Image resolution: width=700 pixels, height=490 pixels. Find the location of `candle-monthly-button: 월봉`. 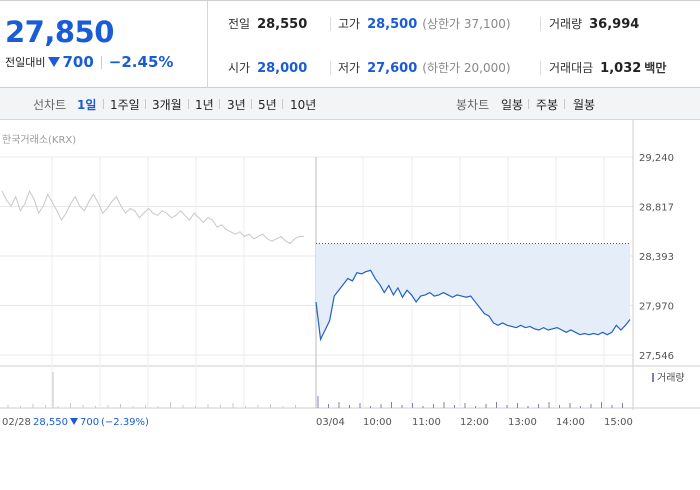

candle-monthly-button: 월봉 is located at coordinates (584, 105).